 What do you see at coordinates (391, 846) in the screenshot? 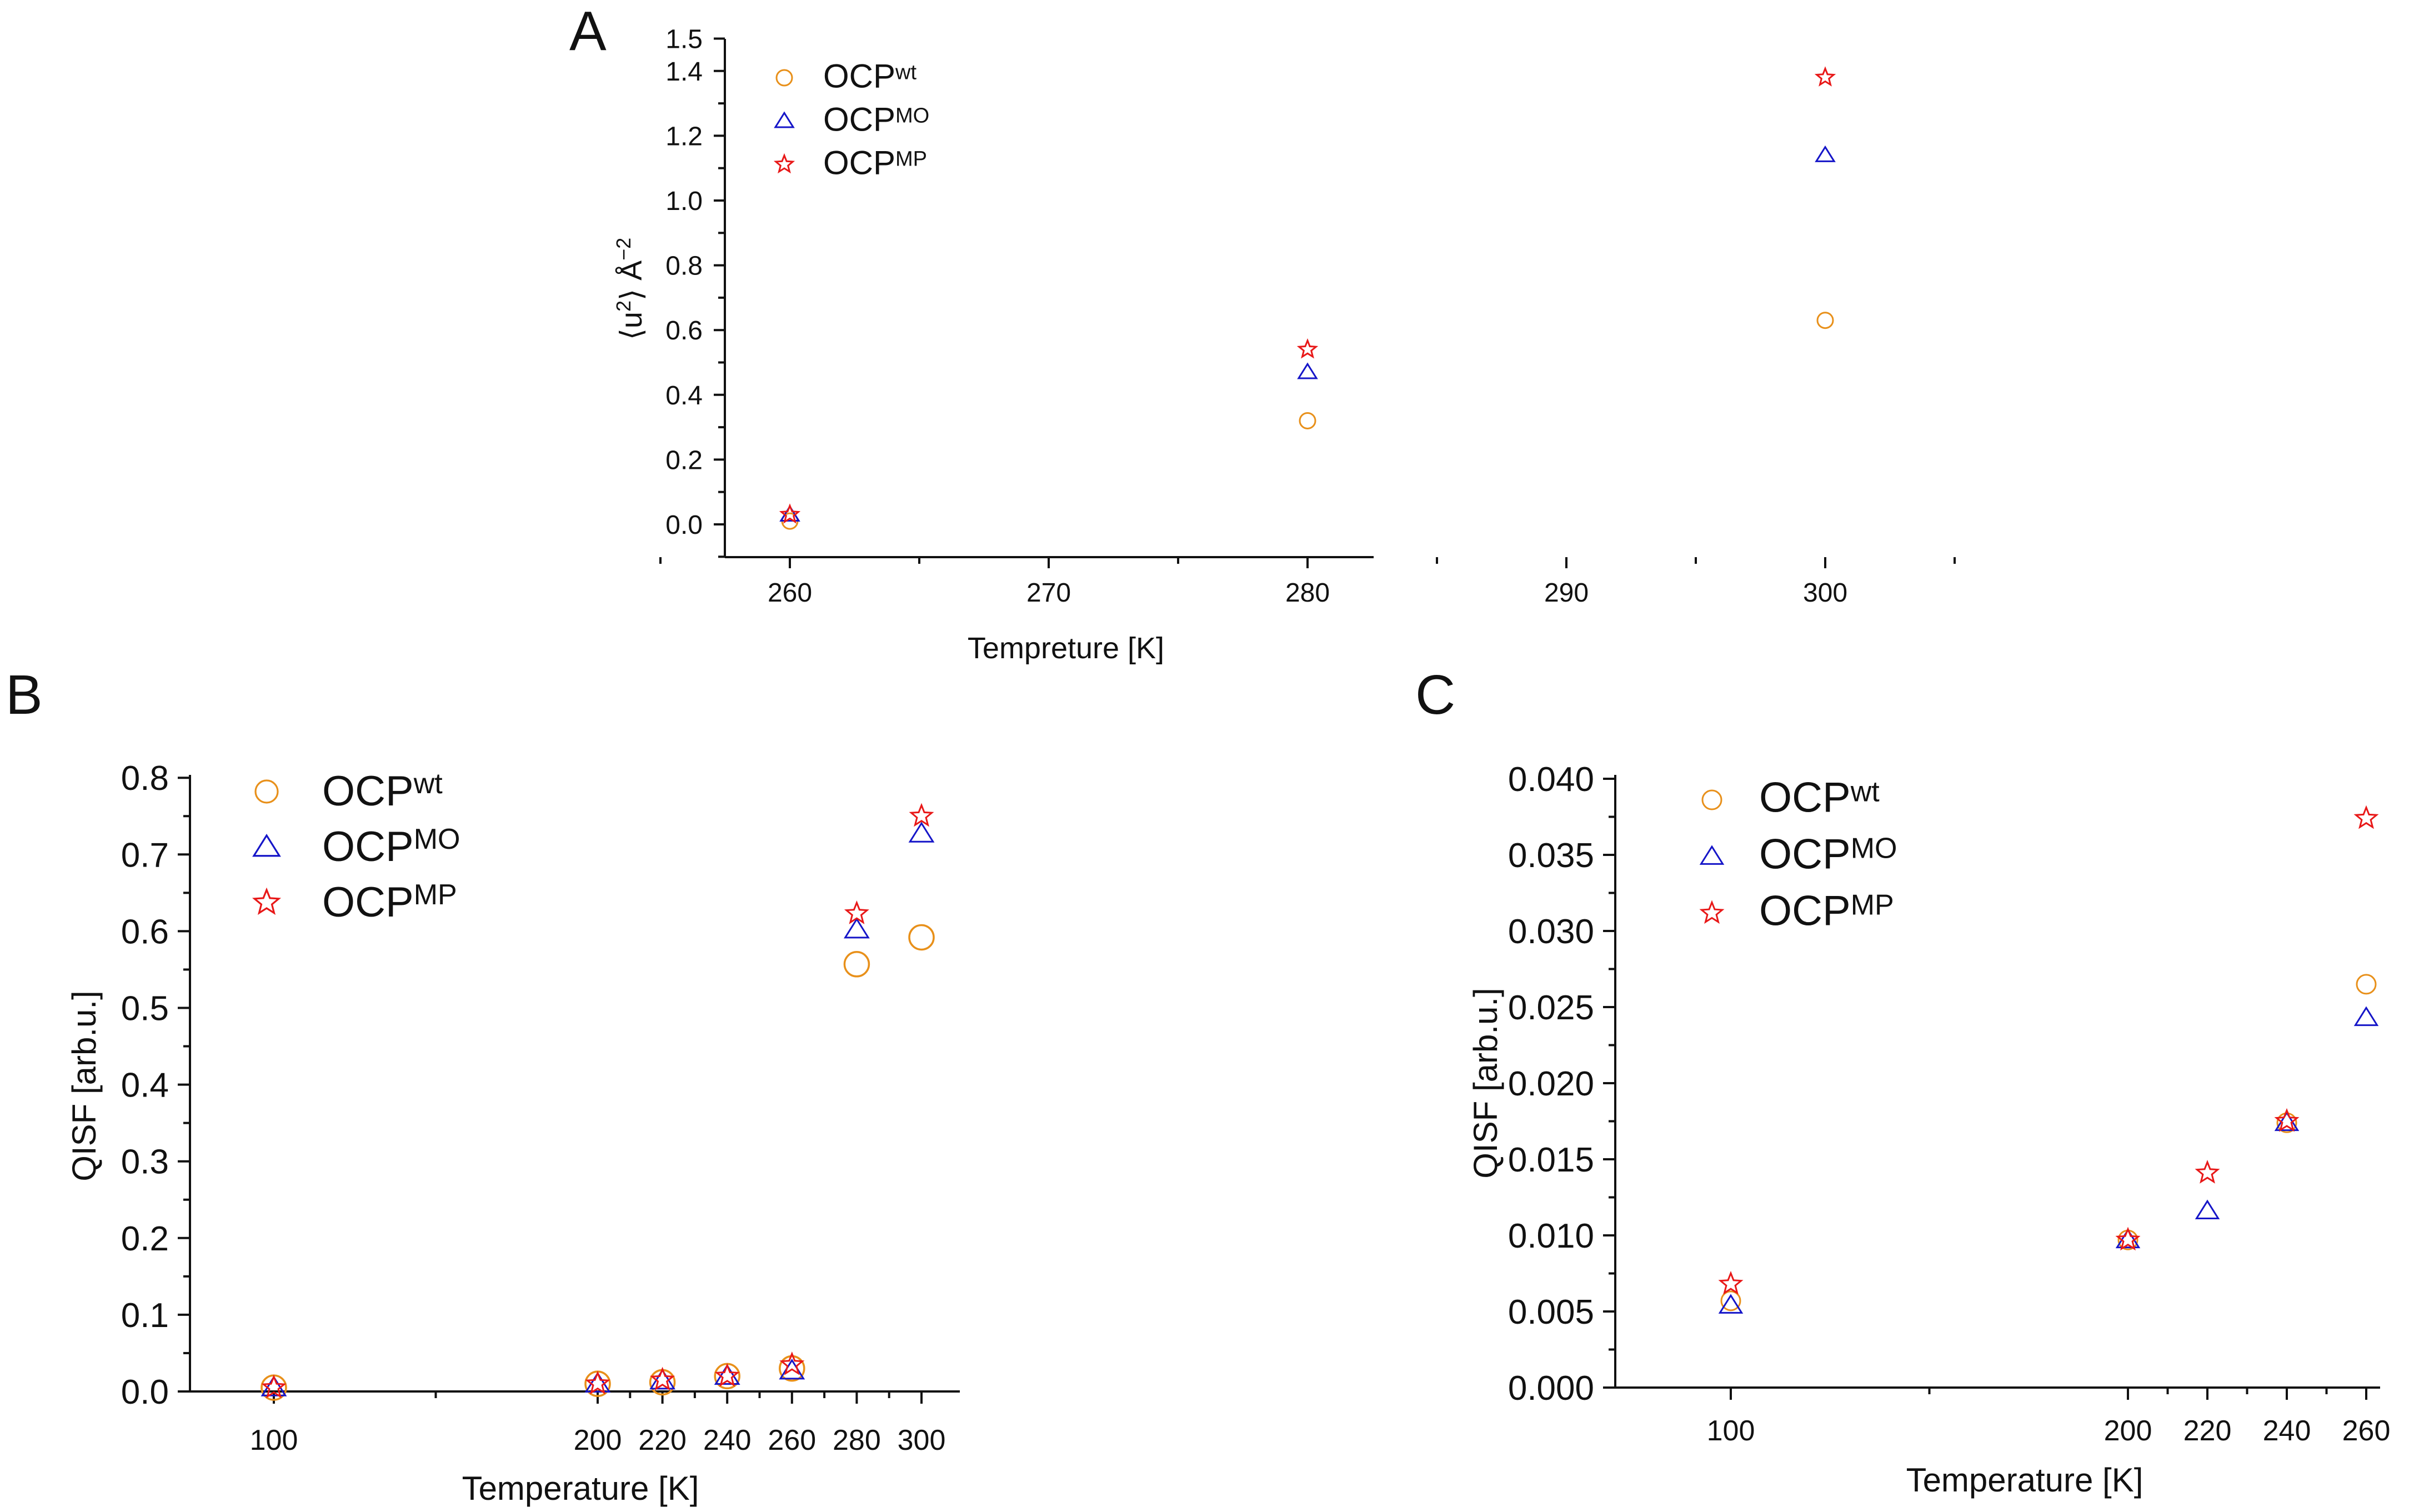
I see `b-legend-label-mo: OCPMO` at bounding box center [391, 846].